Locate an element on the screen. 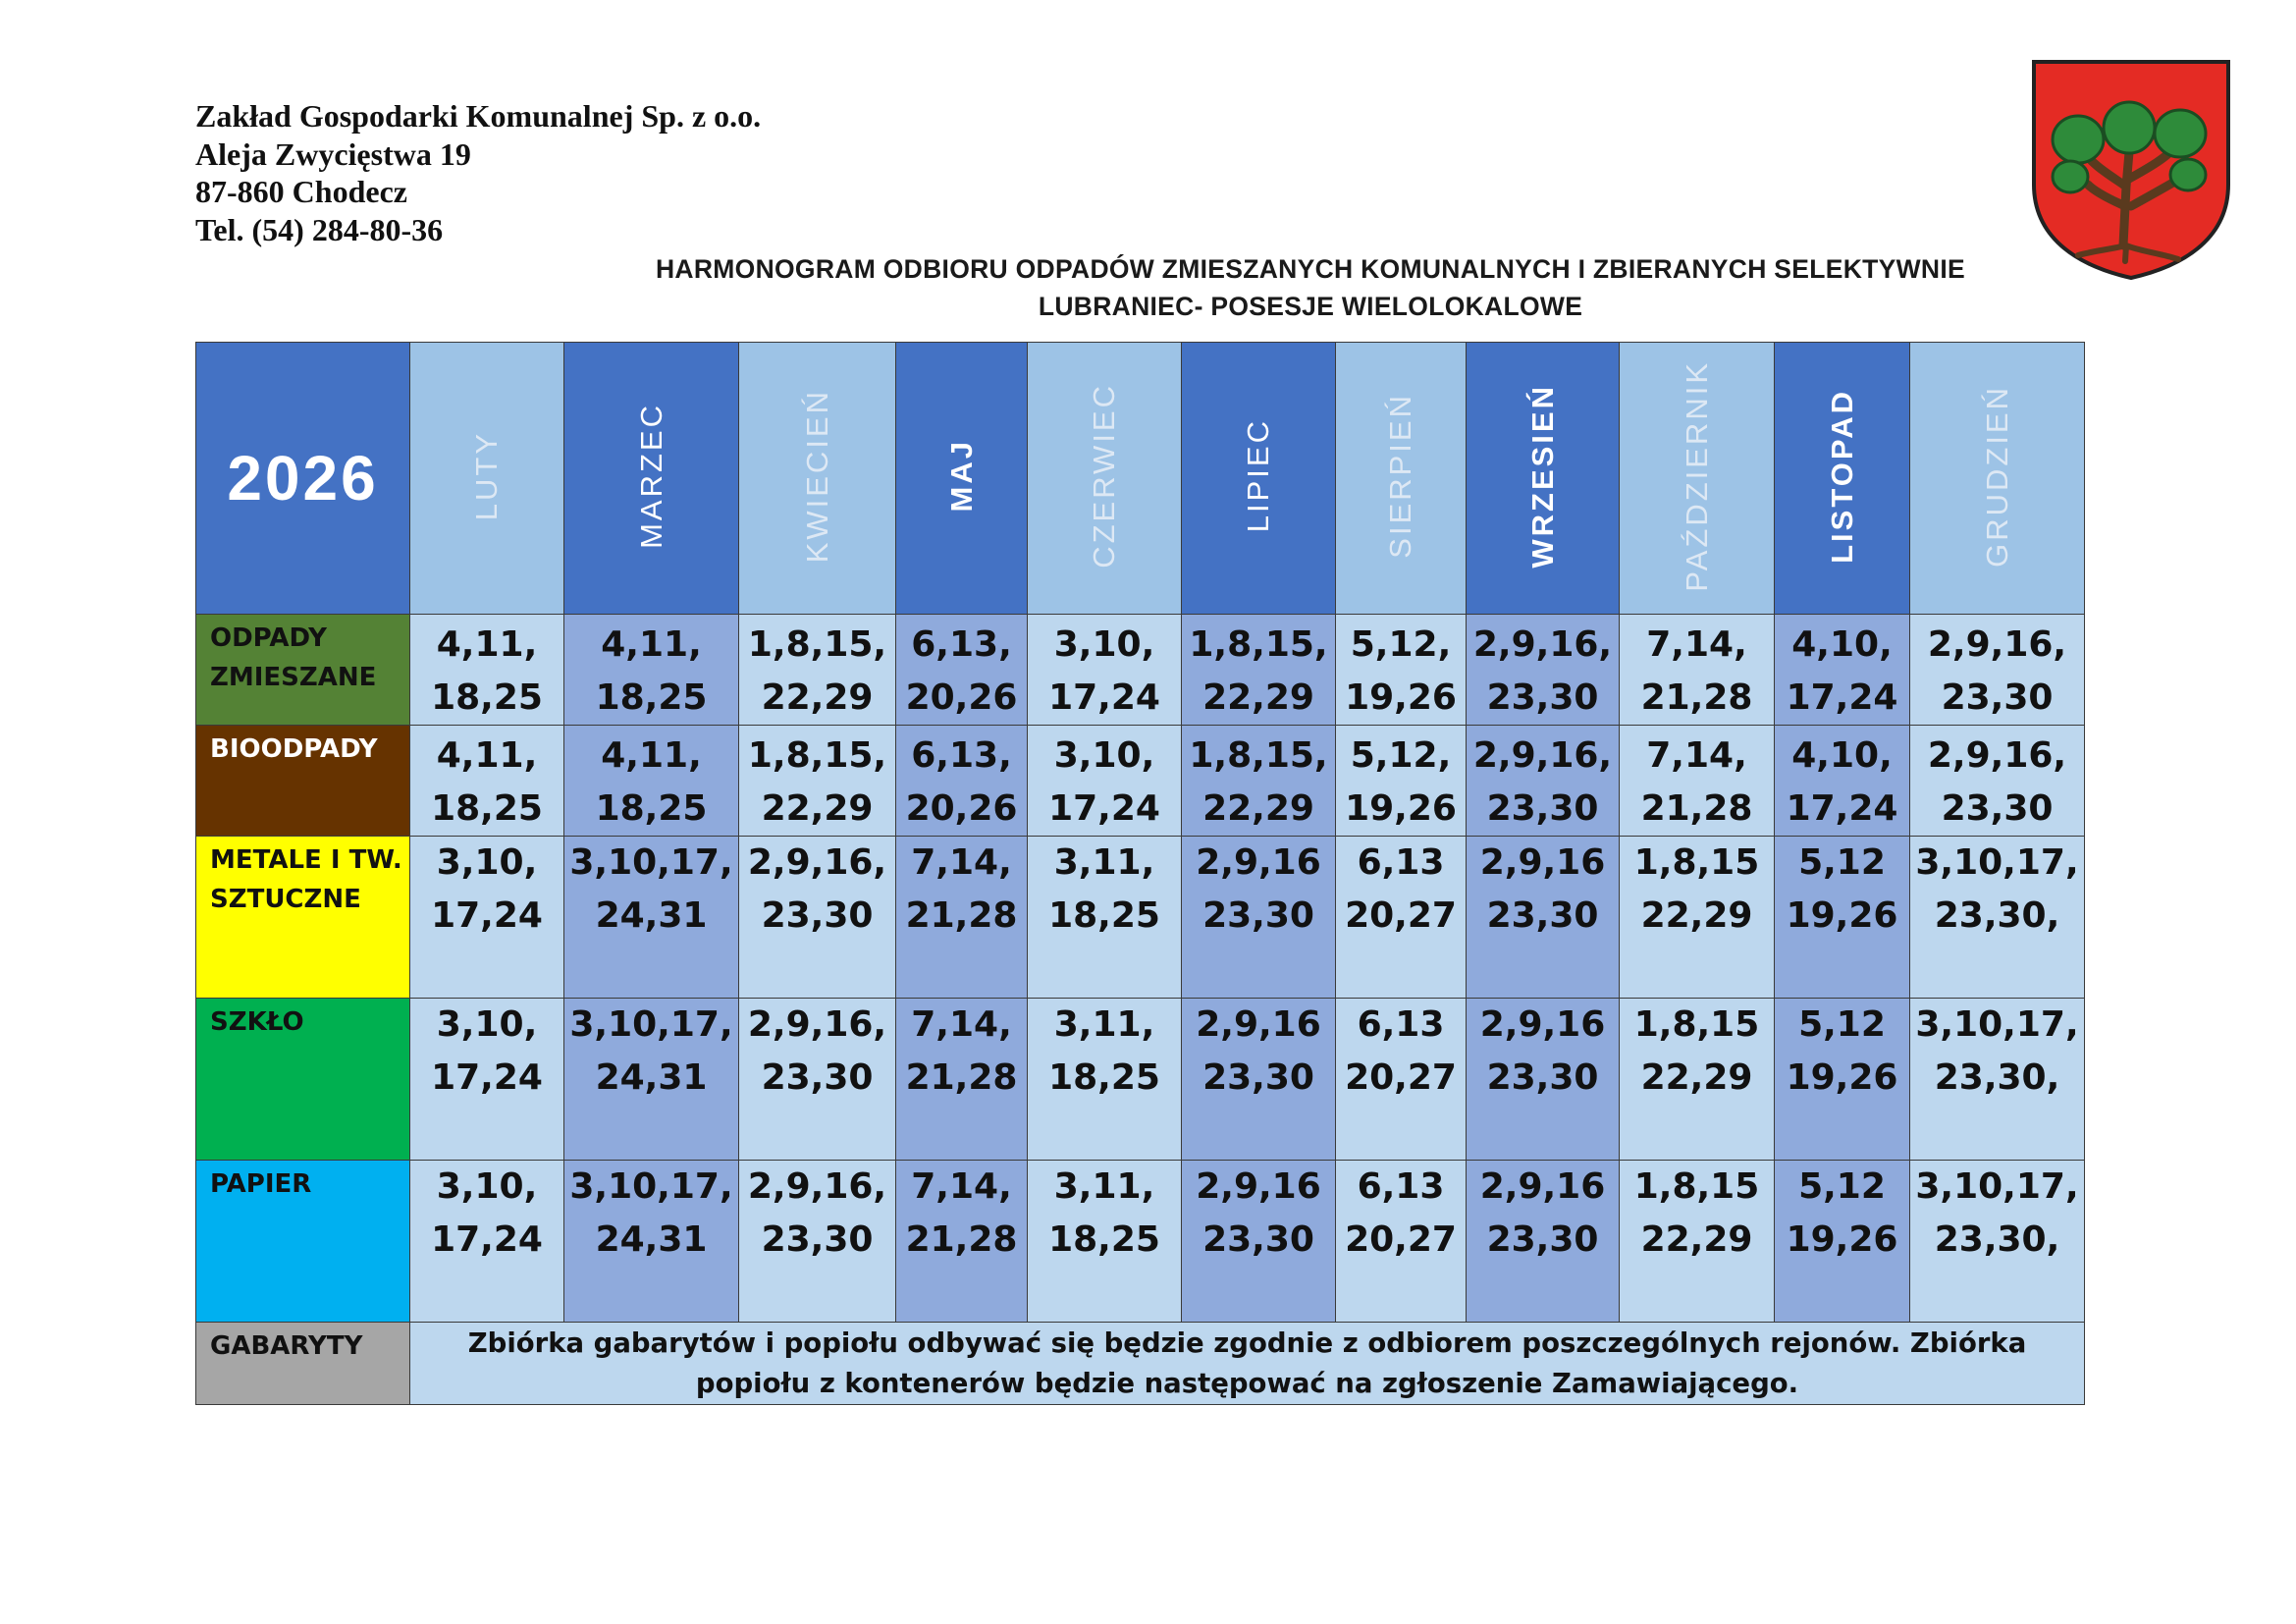 Image resolution: width=2296 pixels, height=1624 pixels. month-header: CZERWIEC is located at coordinates (1104, 478).